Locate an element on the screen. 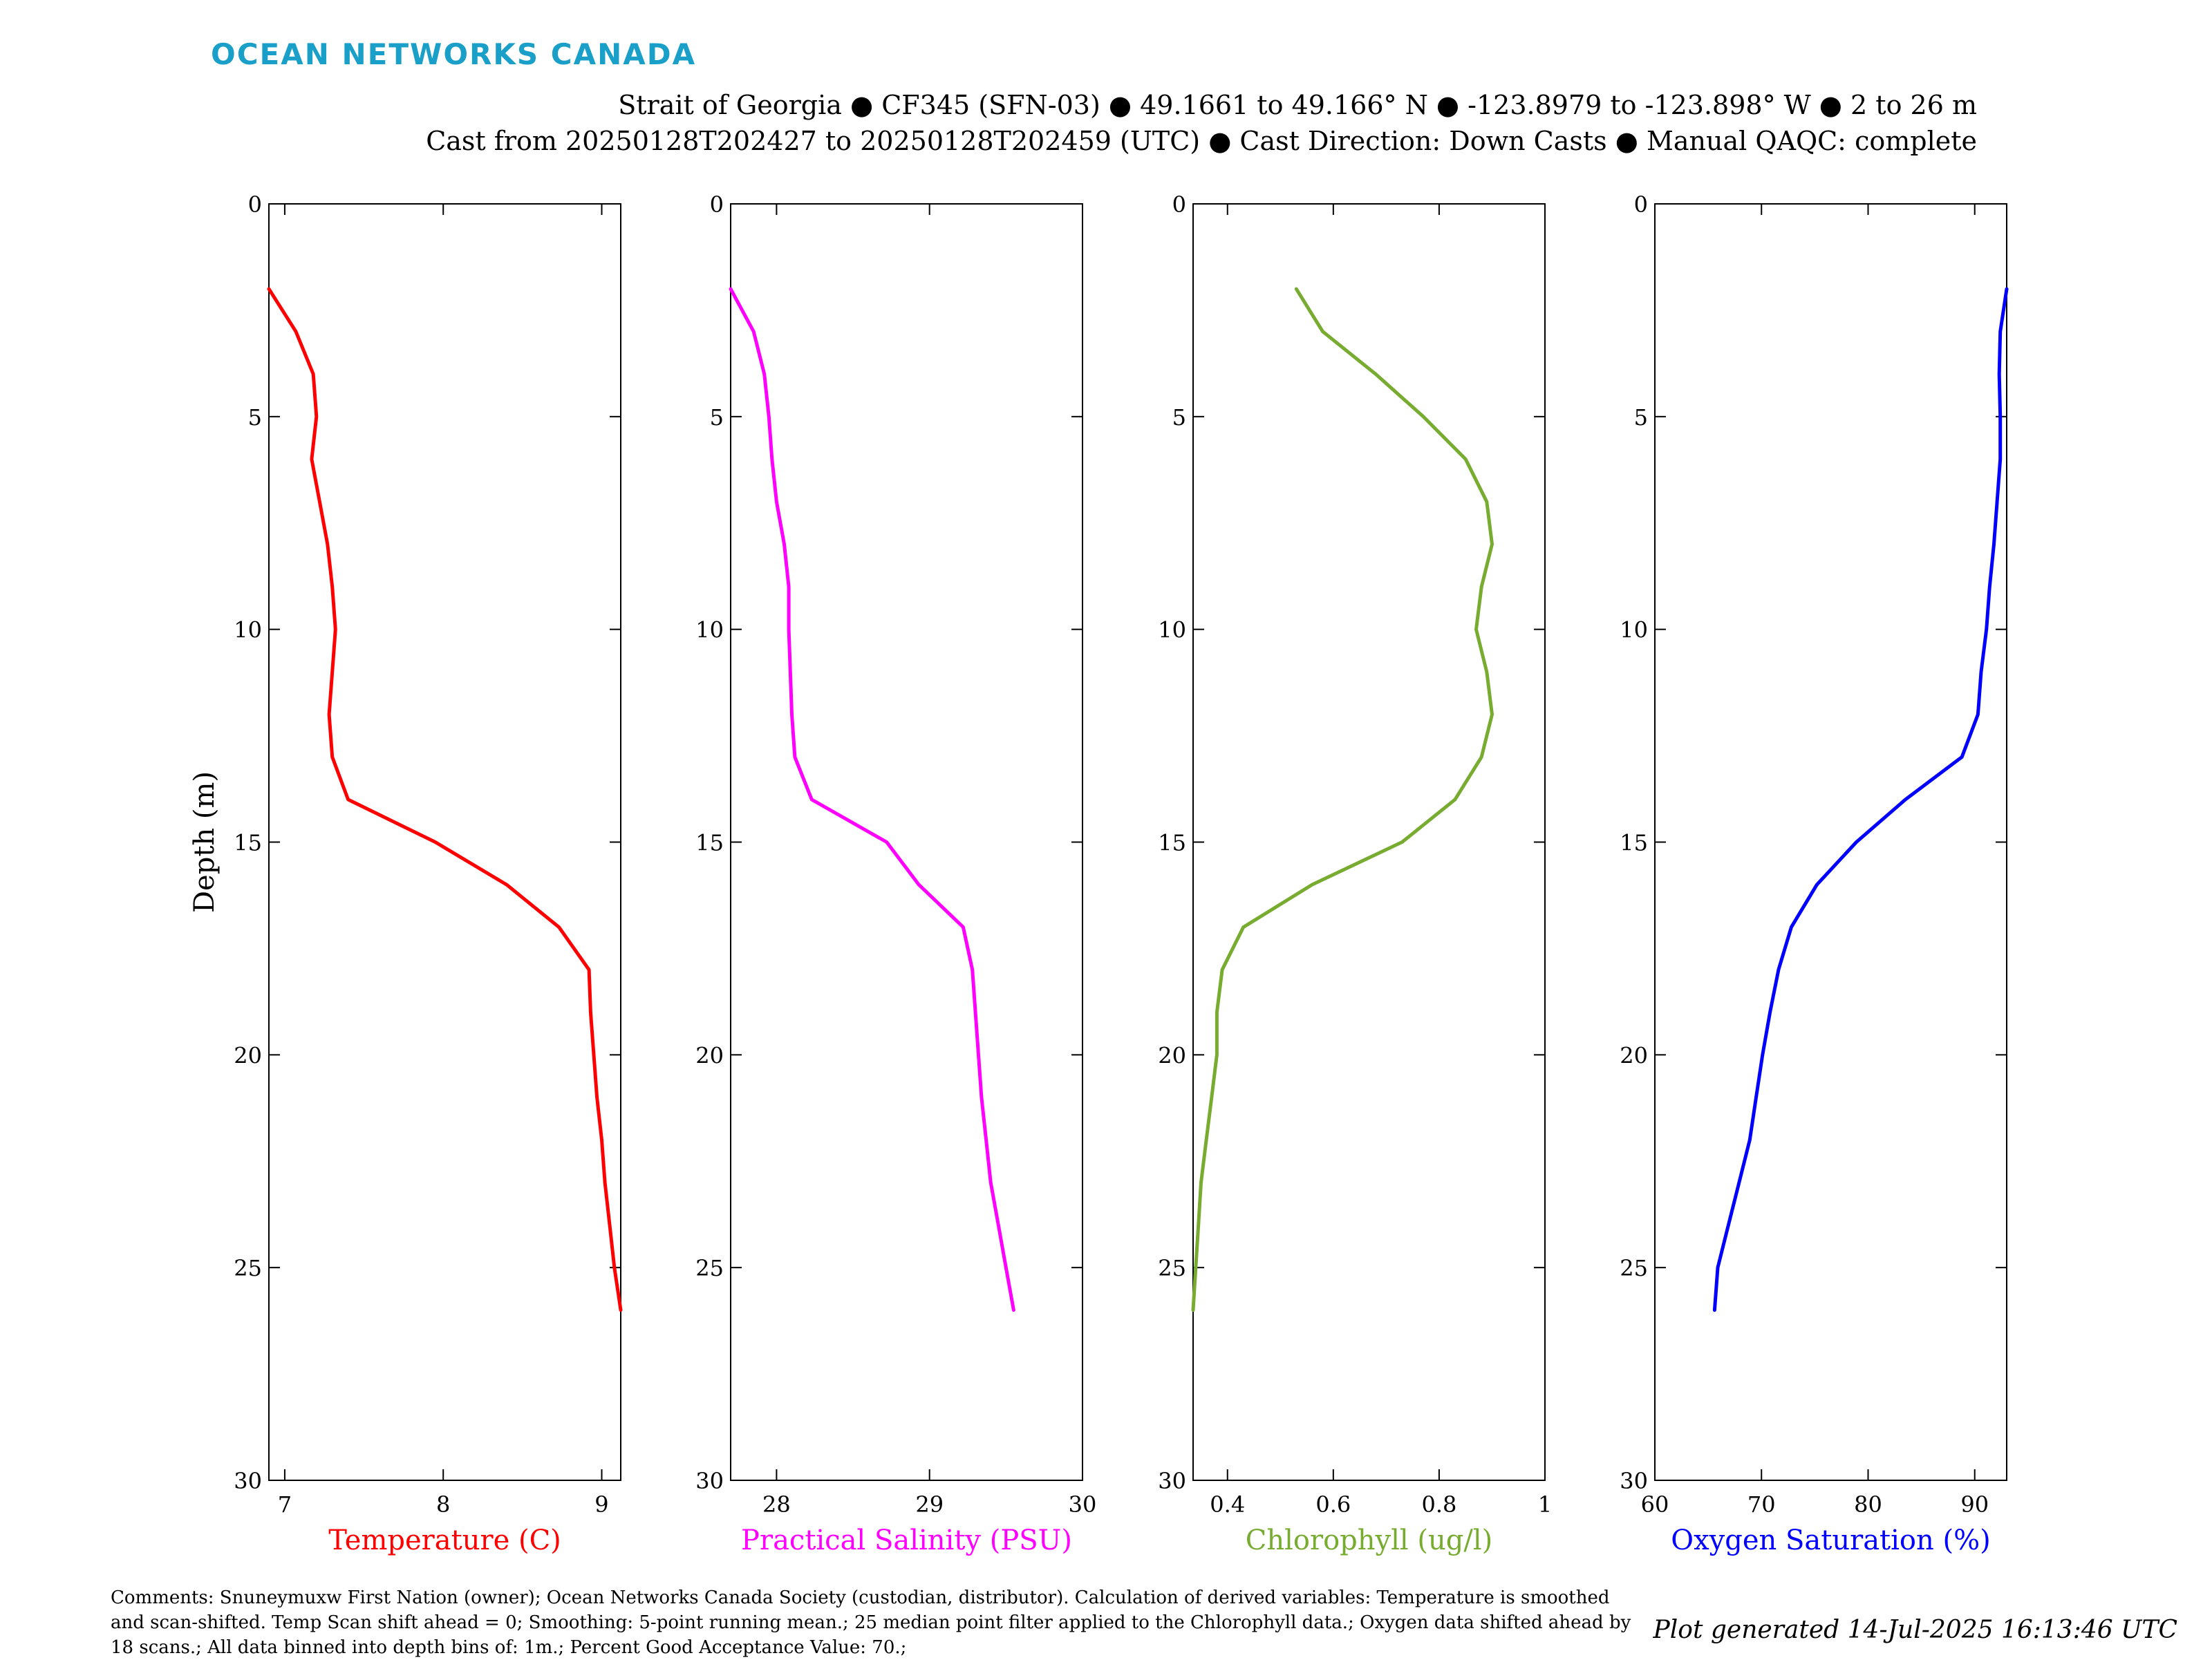 This screenshot has height=1660, width=2212. panel-oxygen-saturation-frame is located at coordinates (1830, 842).